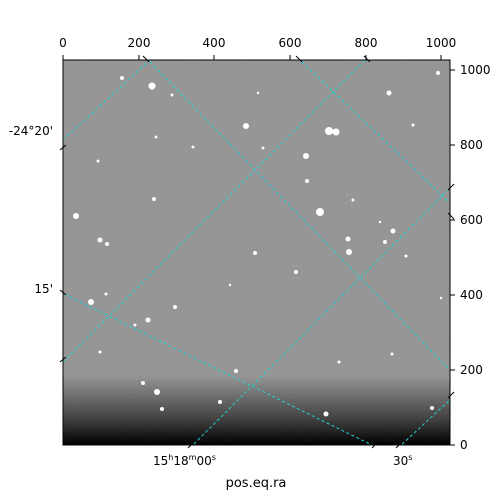 This screenshot has height=500, width=500. Describe the element at coordinates (63, 43) in the screenshot. I see `top-tick-label: 0` at that location.